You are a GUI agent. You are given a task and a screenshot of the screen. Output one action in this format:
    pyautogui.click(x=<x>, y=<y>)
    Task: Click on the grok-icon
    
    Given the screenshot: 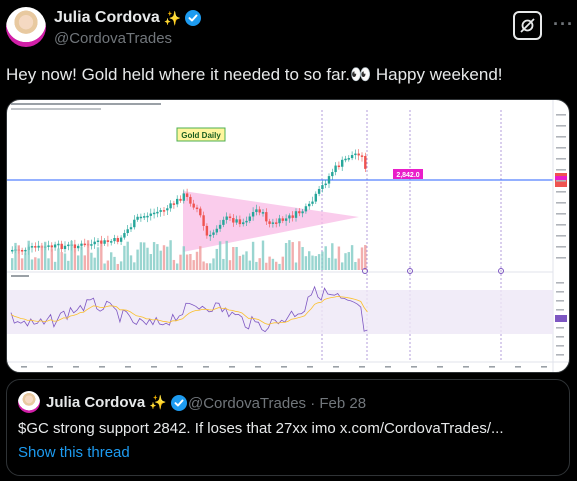 What is the action you would take?
    pyautogui.click(x=527, y=25)
    